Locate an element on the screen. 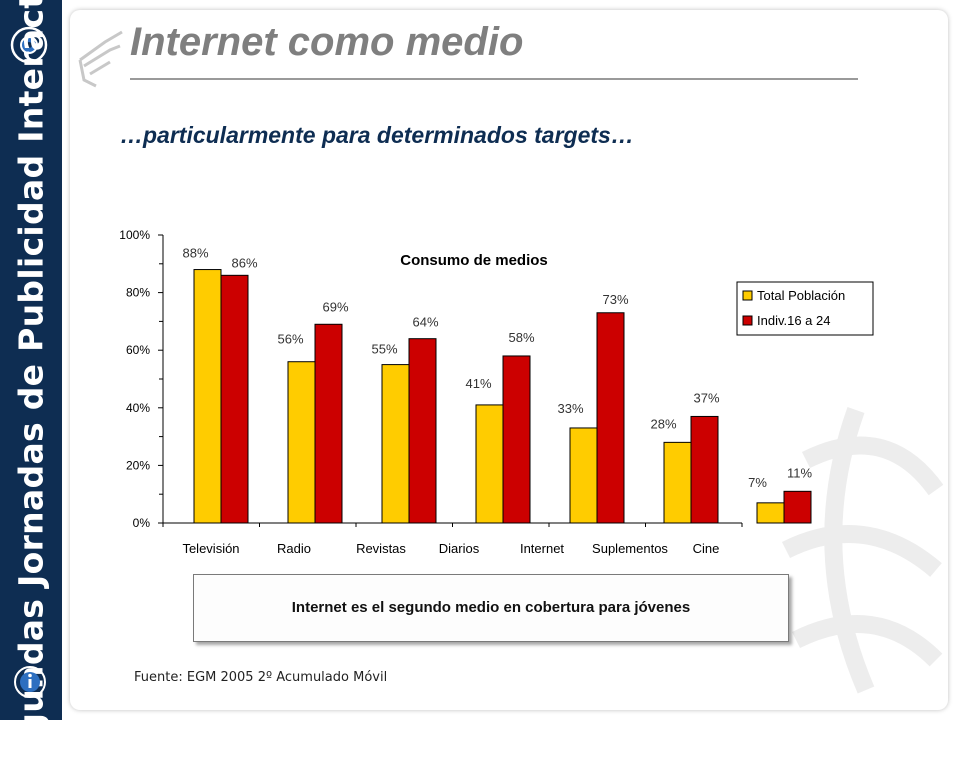 This screenshot has height=783, width=960. x-category-label: Internet is located at coordinates (542, 548).